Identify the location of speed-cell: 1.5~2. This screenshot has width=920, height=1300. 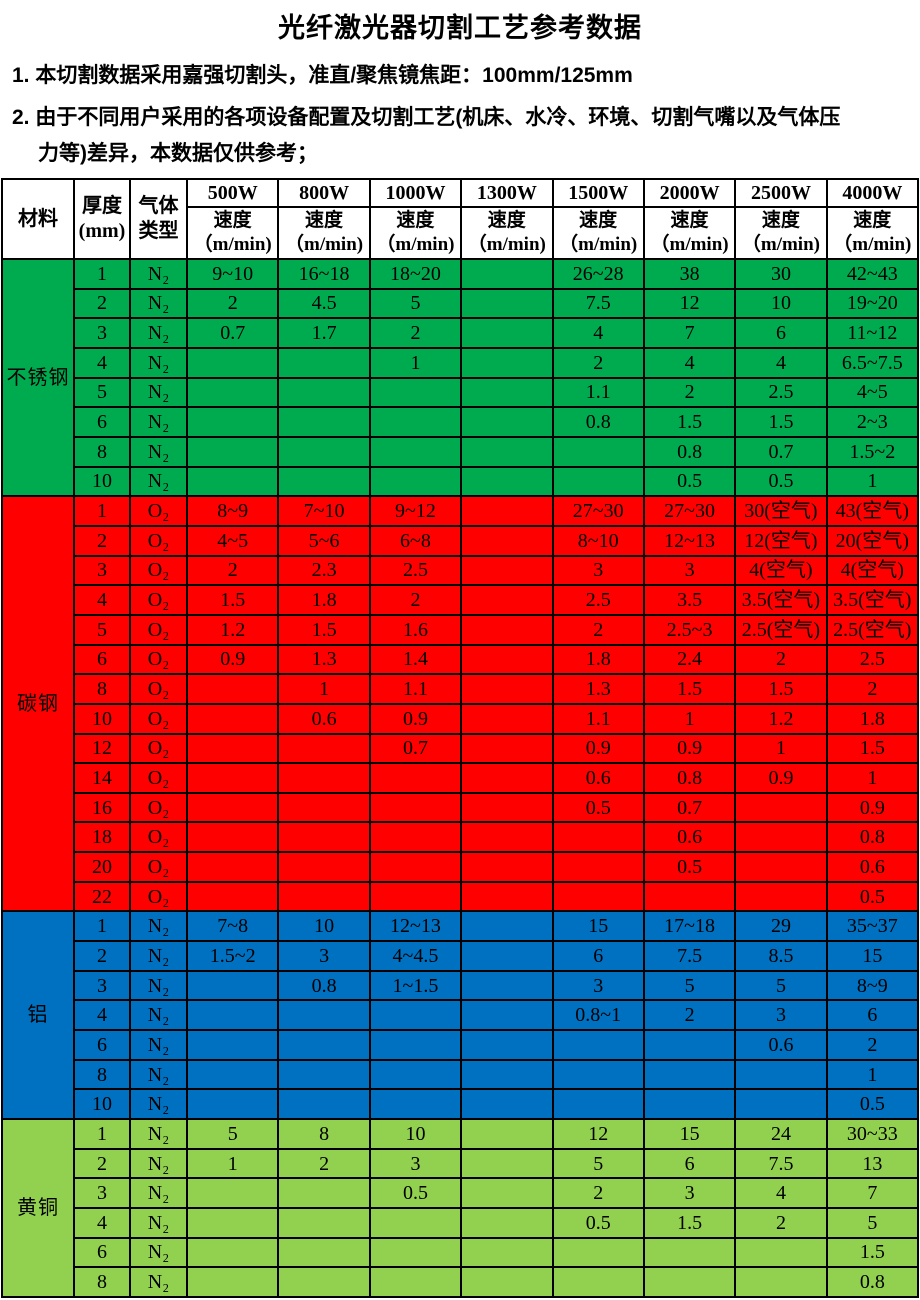
(872, 451).